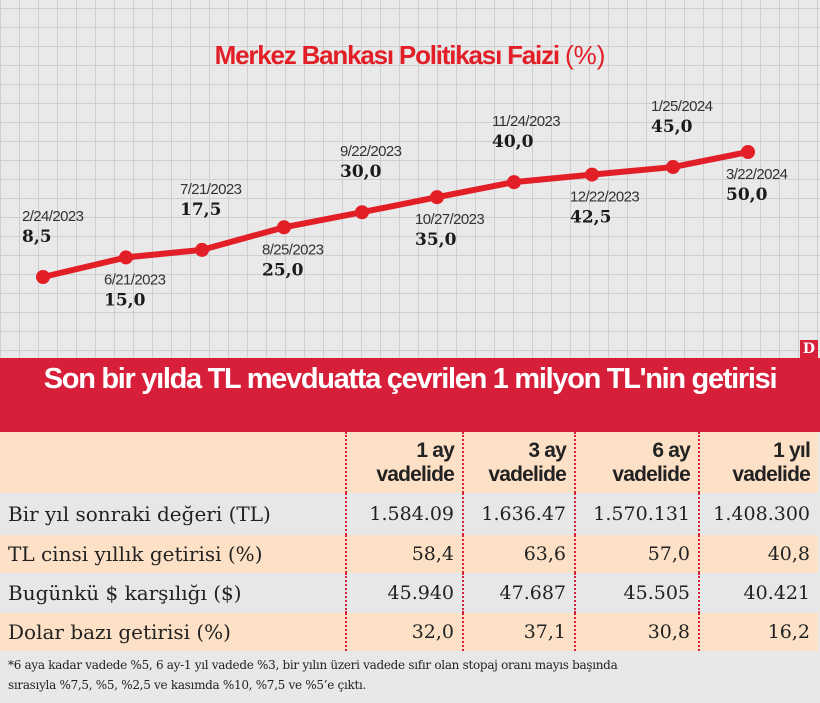  Describe the element at coordinates (125, 300) in the screenshot. I see `value-label: 15,0` at that location.